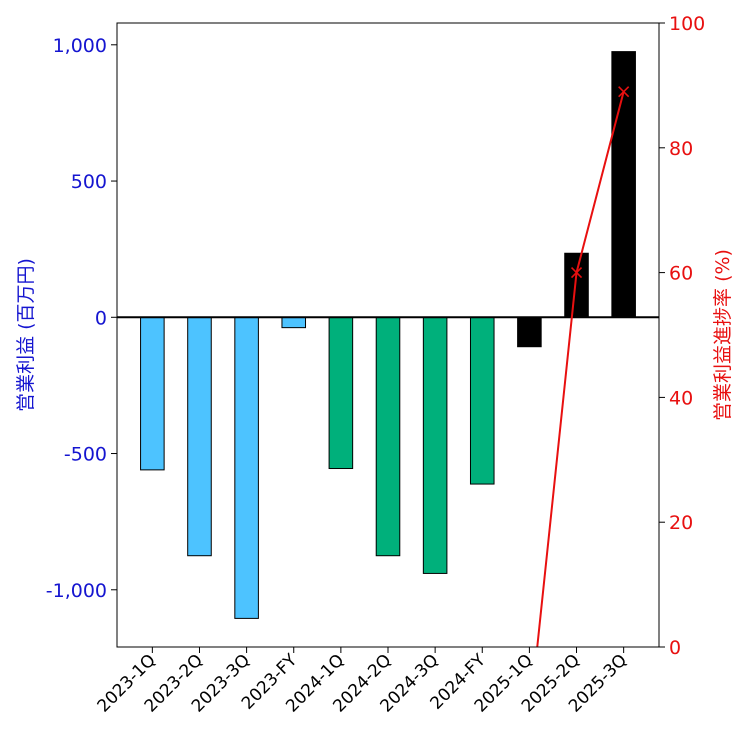  Describe the element at coordinates (199, 436) in the screenshot. I see `bar-2023-2Q` at that location.